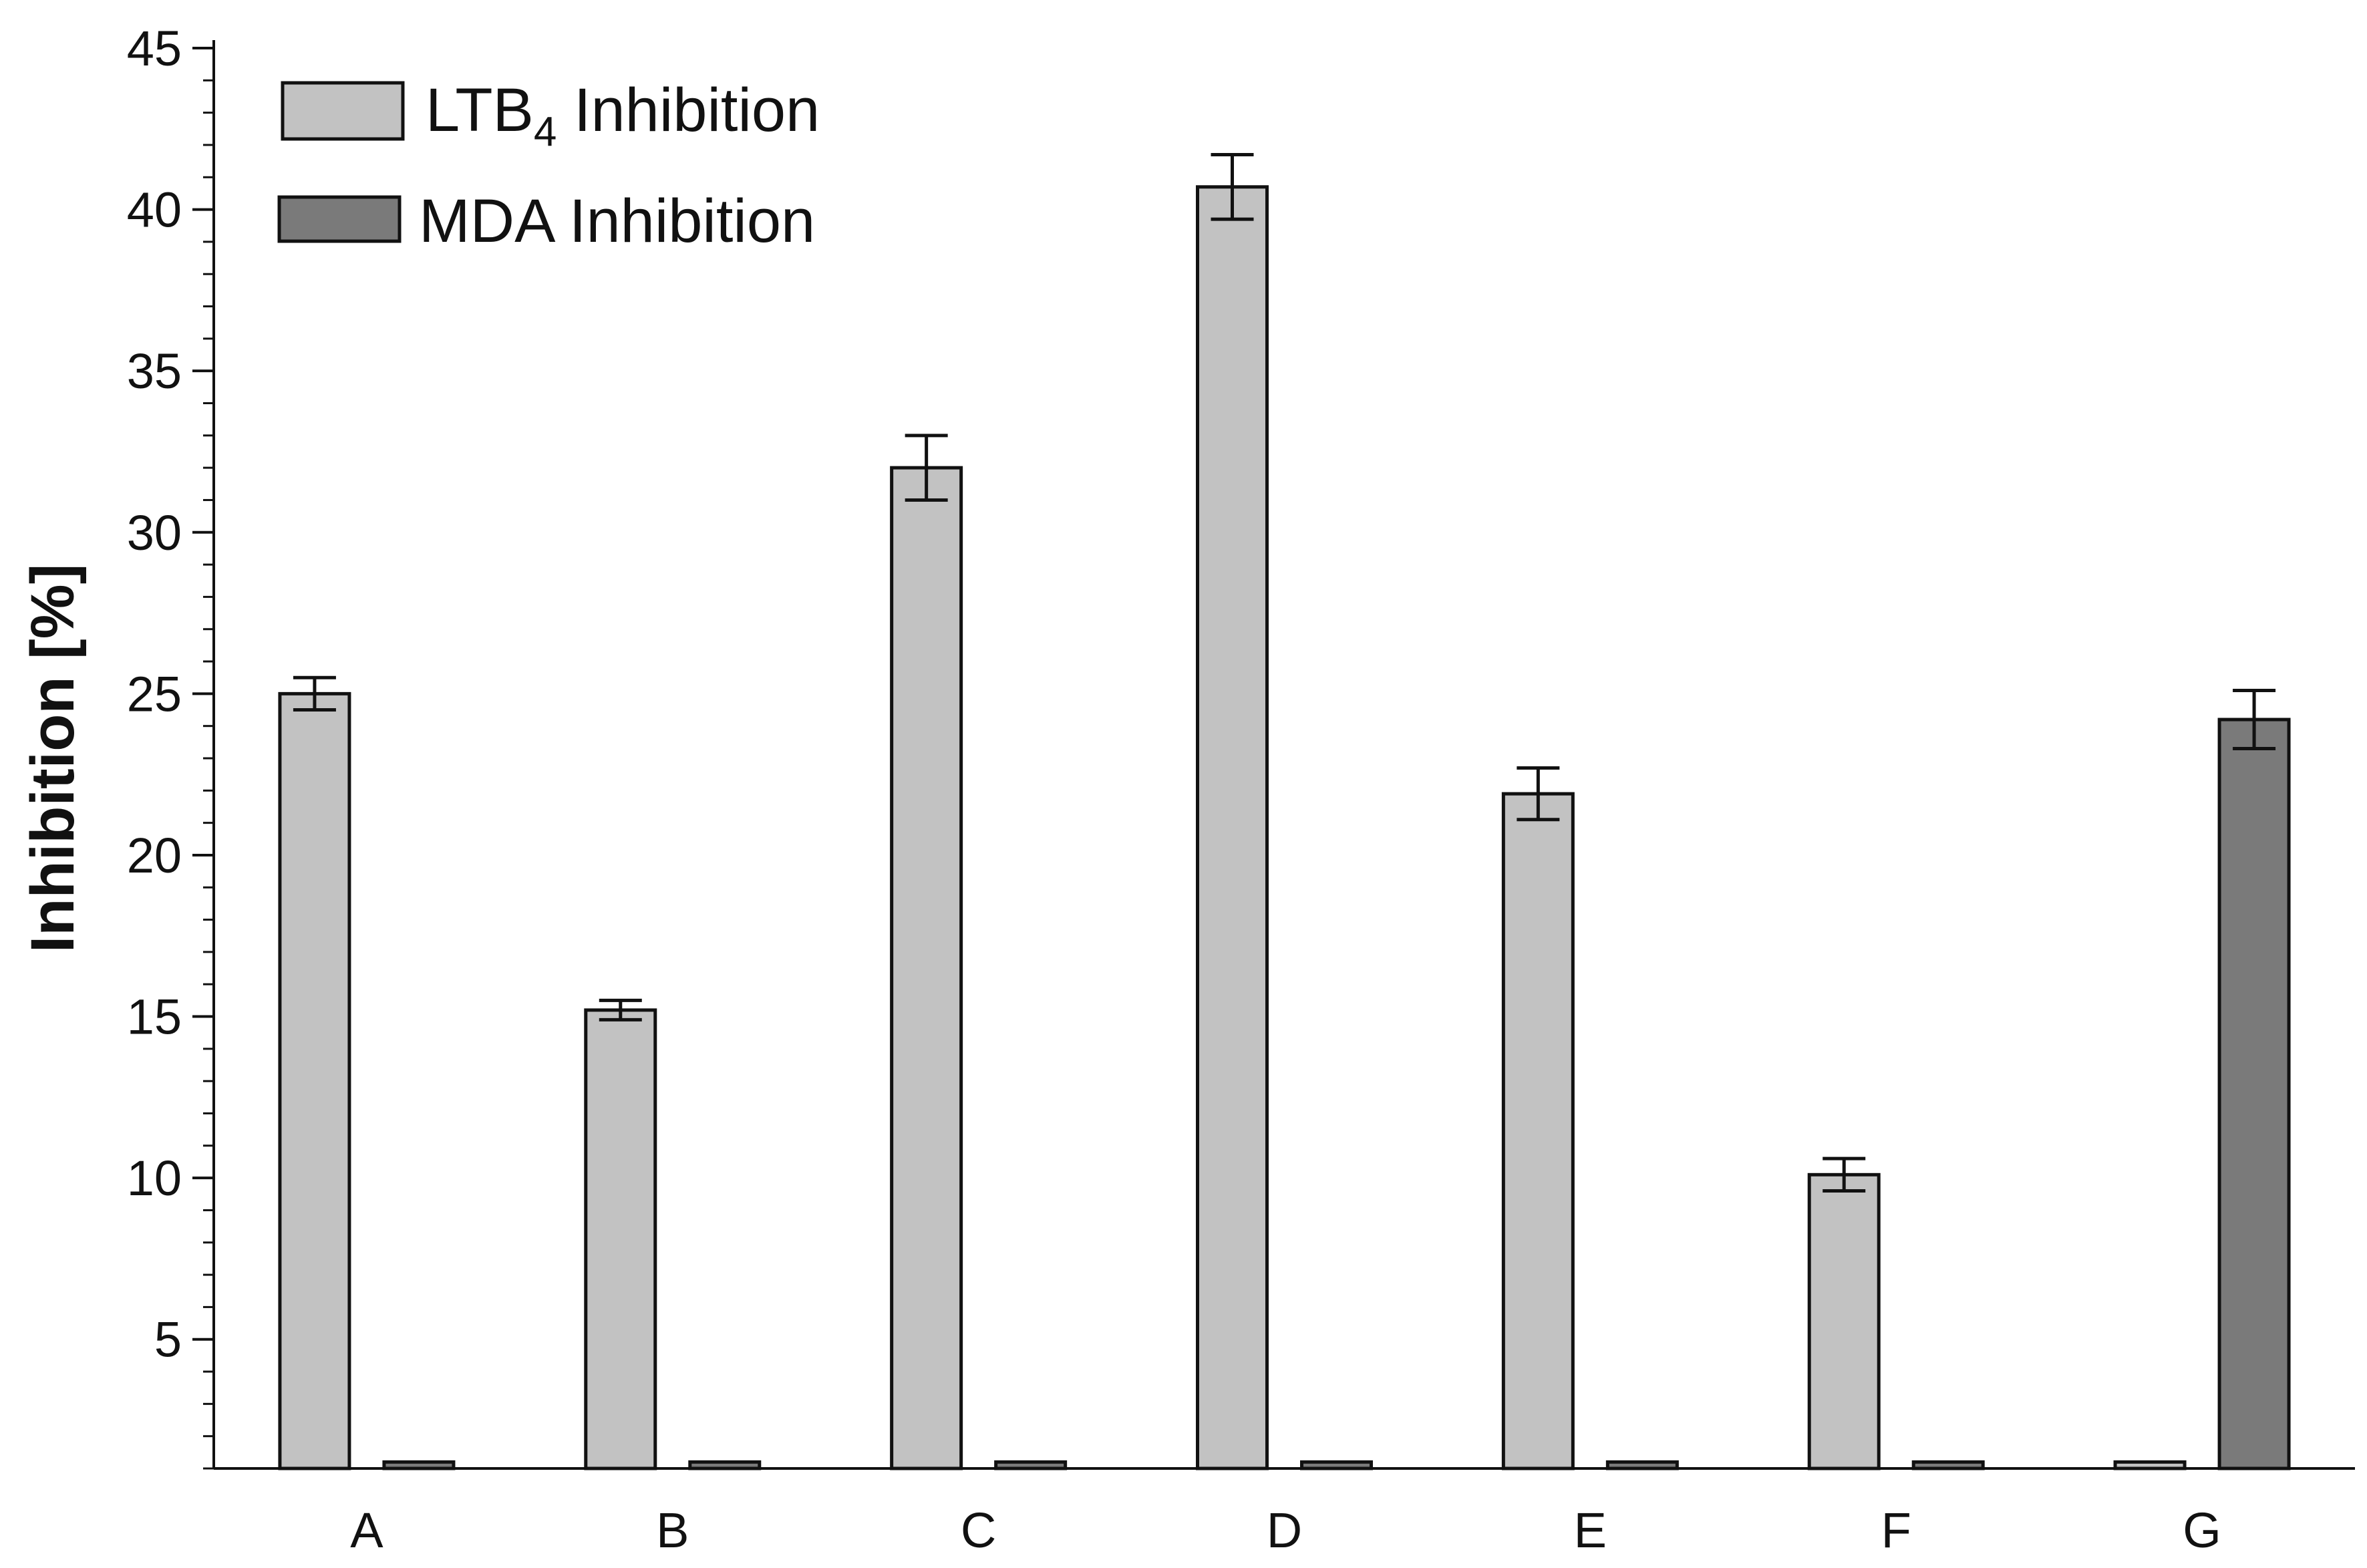  What do you see at coordinates (155, 210) in the screenshot?
I see `y-tick-label: 40` at bounding box center [155, 210].